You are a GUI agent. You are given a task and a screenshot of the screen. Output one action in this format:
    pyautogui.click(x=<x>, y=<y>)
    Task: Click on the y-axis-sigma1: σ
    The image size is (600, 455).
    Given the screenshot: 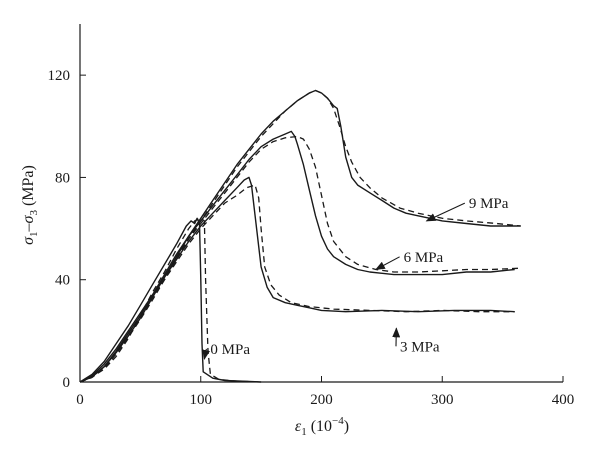 What is the action you would take?
    pyautogui.click(x=28, y=240)
    